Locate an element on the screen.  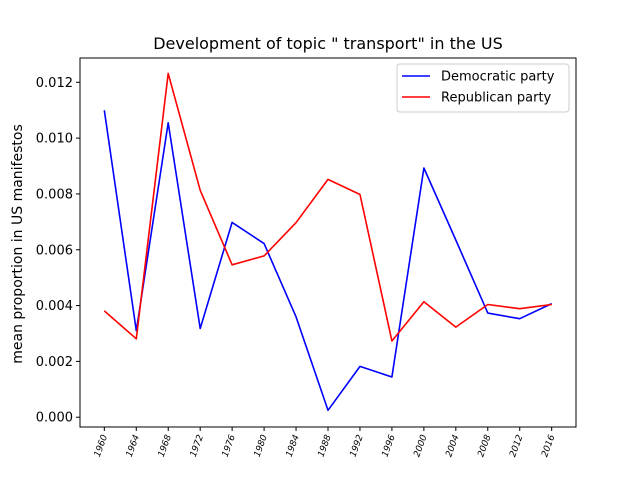
y-axis: 0.000 0.002 0.004 0.006 0.008 0.010 0.012 is located at coordinates (58, 251).